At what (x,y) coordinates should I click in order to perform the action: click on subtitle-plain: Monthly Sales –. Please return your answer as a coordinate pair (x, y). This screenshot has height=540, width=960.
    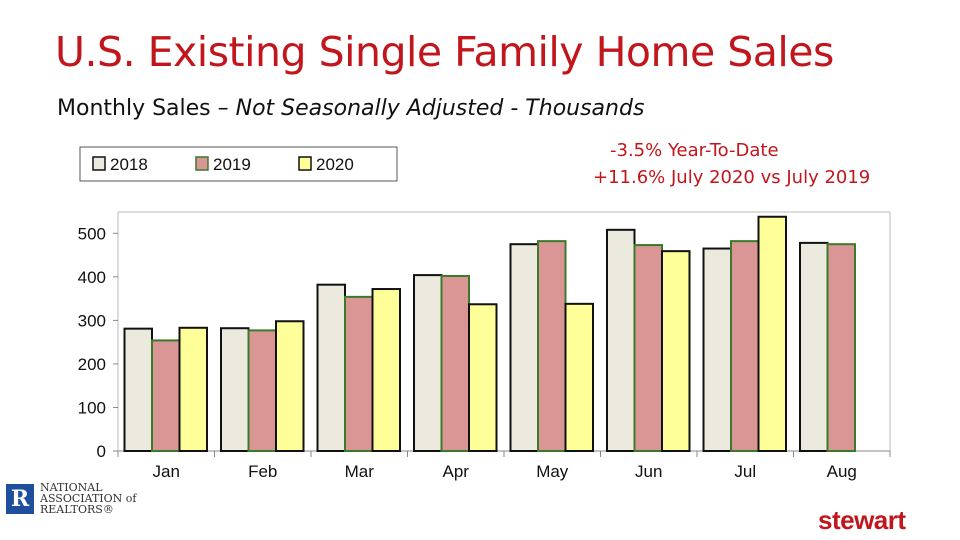
    Looking at the image, I should click on (146, 108).